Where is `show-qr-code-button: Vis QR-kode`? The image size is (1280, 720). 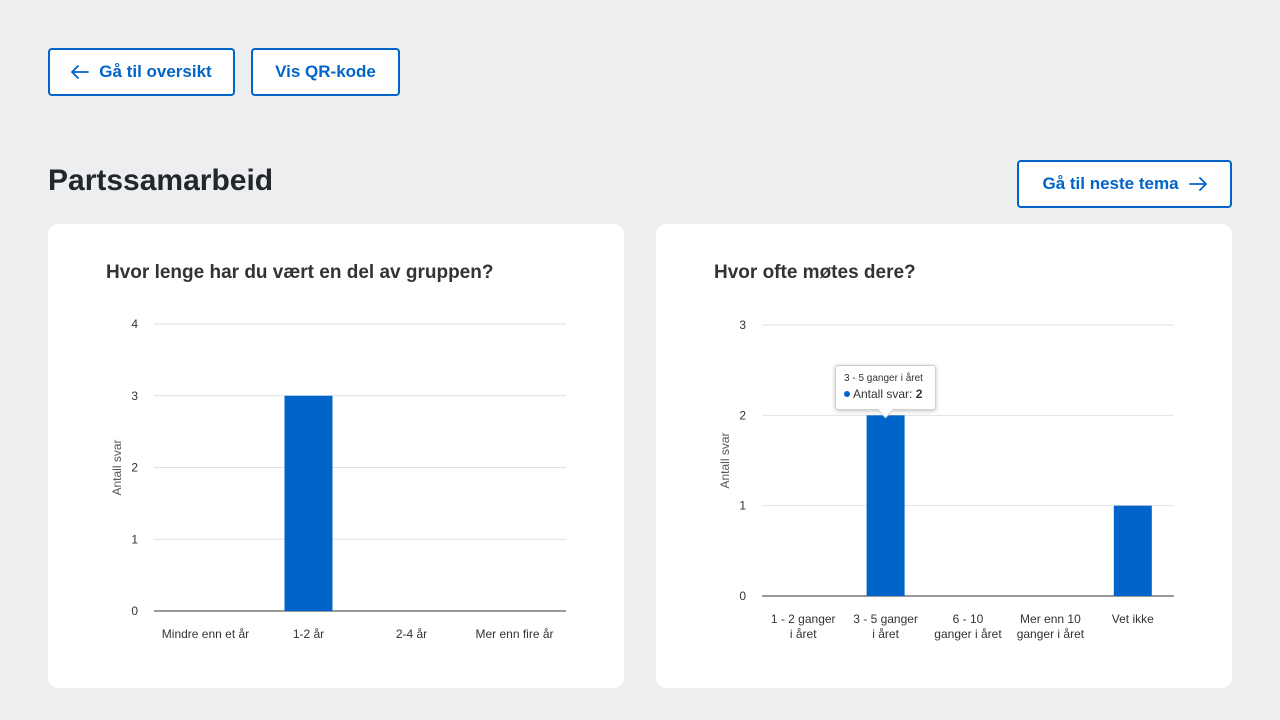
show-qr-code-button: Vis QR-kode is located at coordinates (325, 72).